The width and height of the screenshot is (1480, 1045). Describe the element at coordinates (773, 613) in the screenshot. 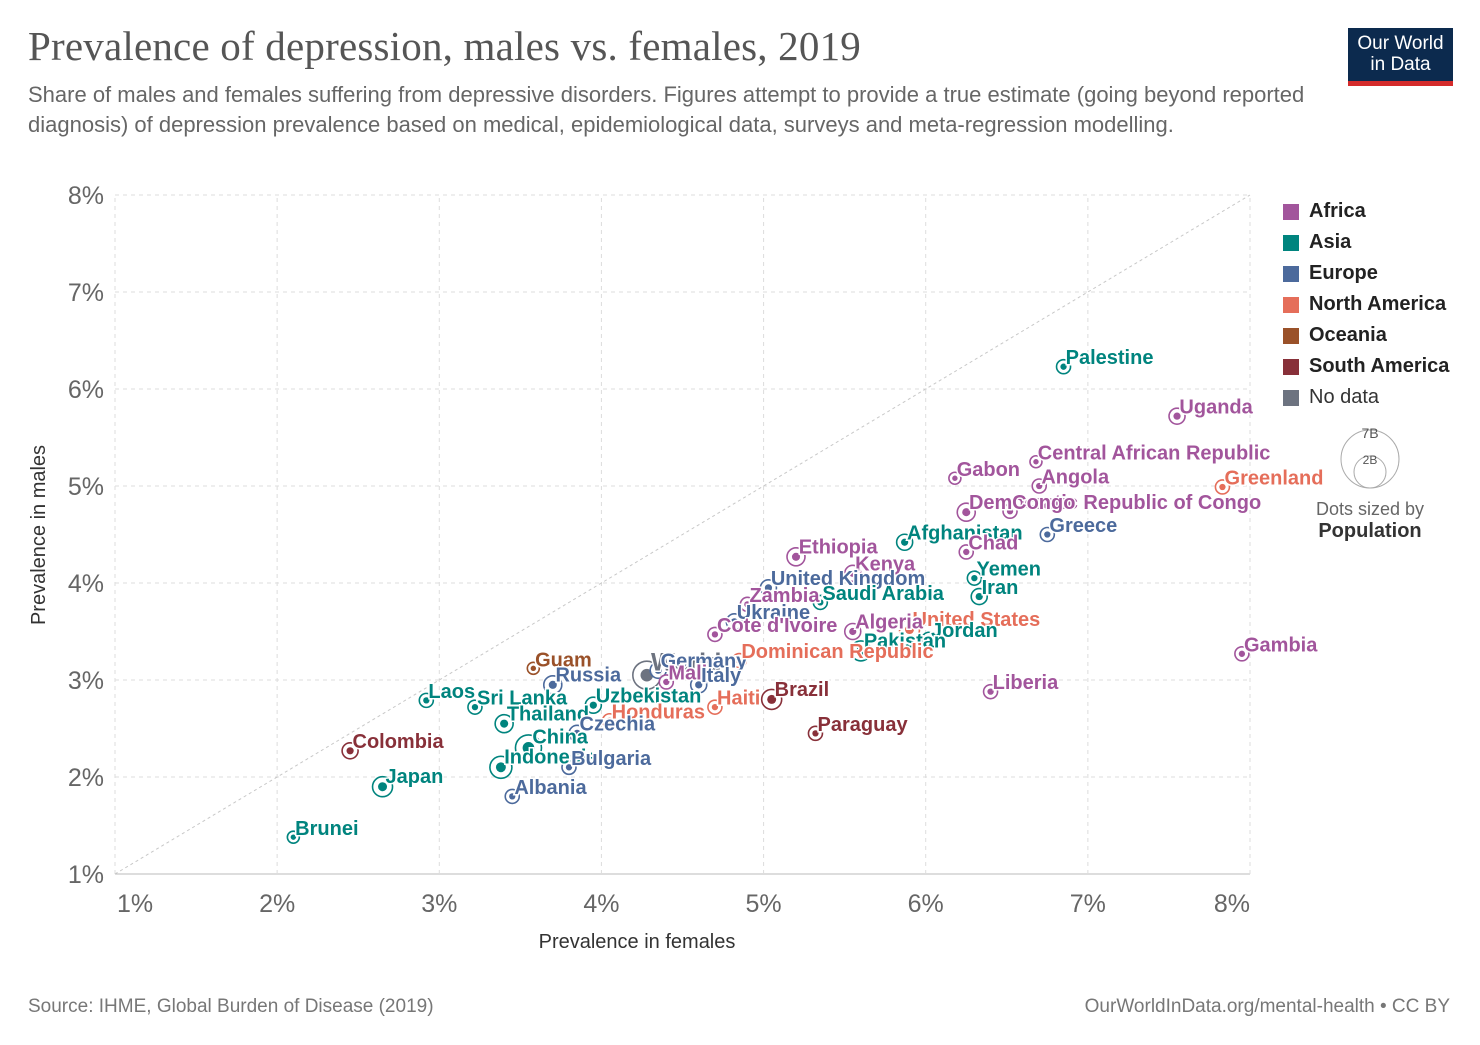

I see `label-ukraine: Ukraine` at that location.